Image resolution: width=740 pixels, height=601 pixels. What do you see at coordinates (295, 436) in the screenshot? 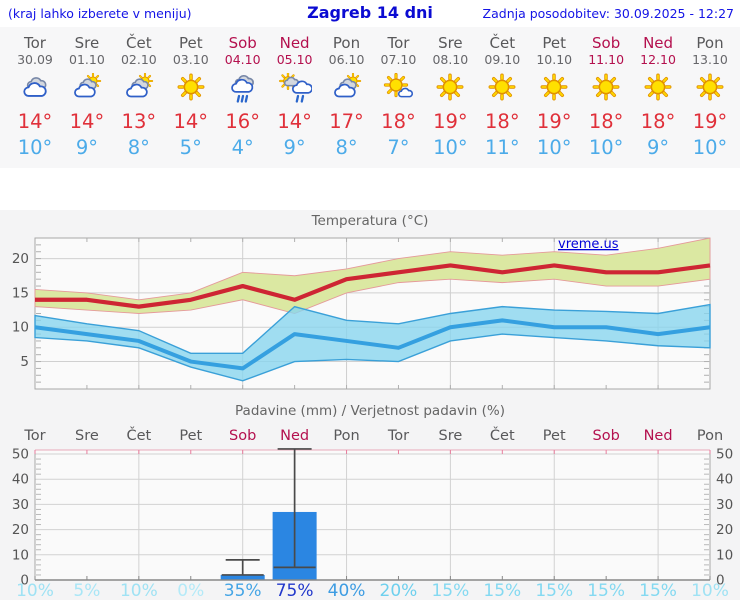
I see `precip-day-label: Ned` at bounding box center [295, 436].